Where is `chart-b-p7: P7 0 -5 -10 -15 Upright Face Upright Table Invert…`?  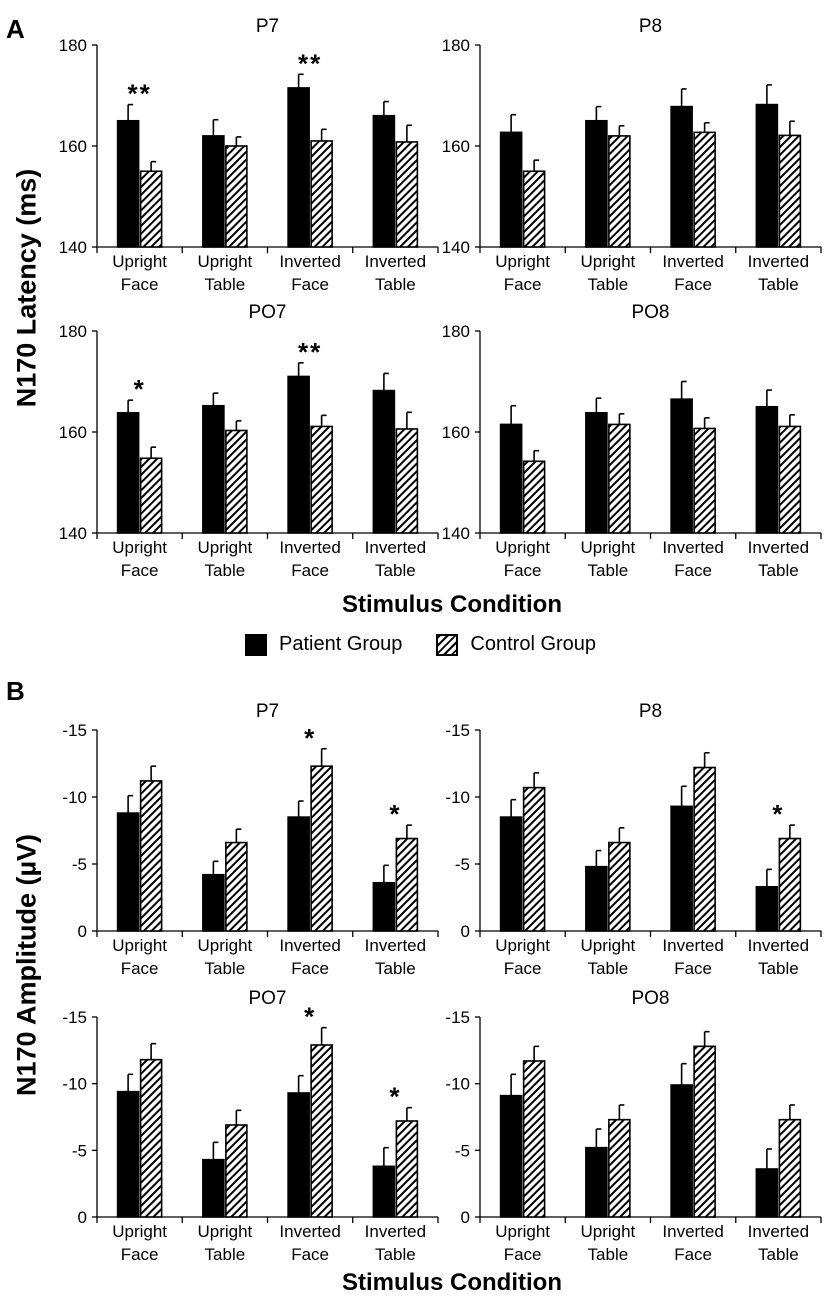 chart-b-p7: P7 0 -5 -10 -15 Upright Face Upright Table Invert… is located at coordinates (250, 839).